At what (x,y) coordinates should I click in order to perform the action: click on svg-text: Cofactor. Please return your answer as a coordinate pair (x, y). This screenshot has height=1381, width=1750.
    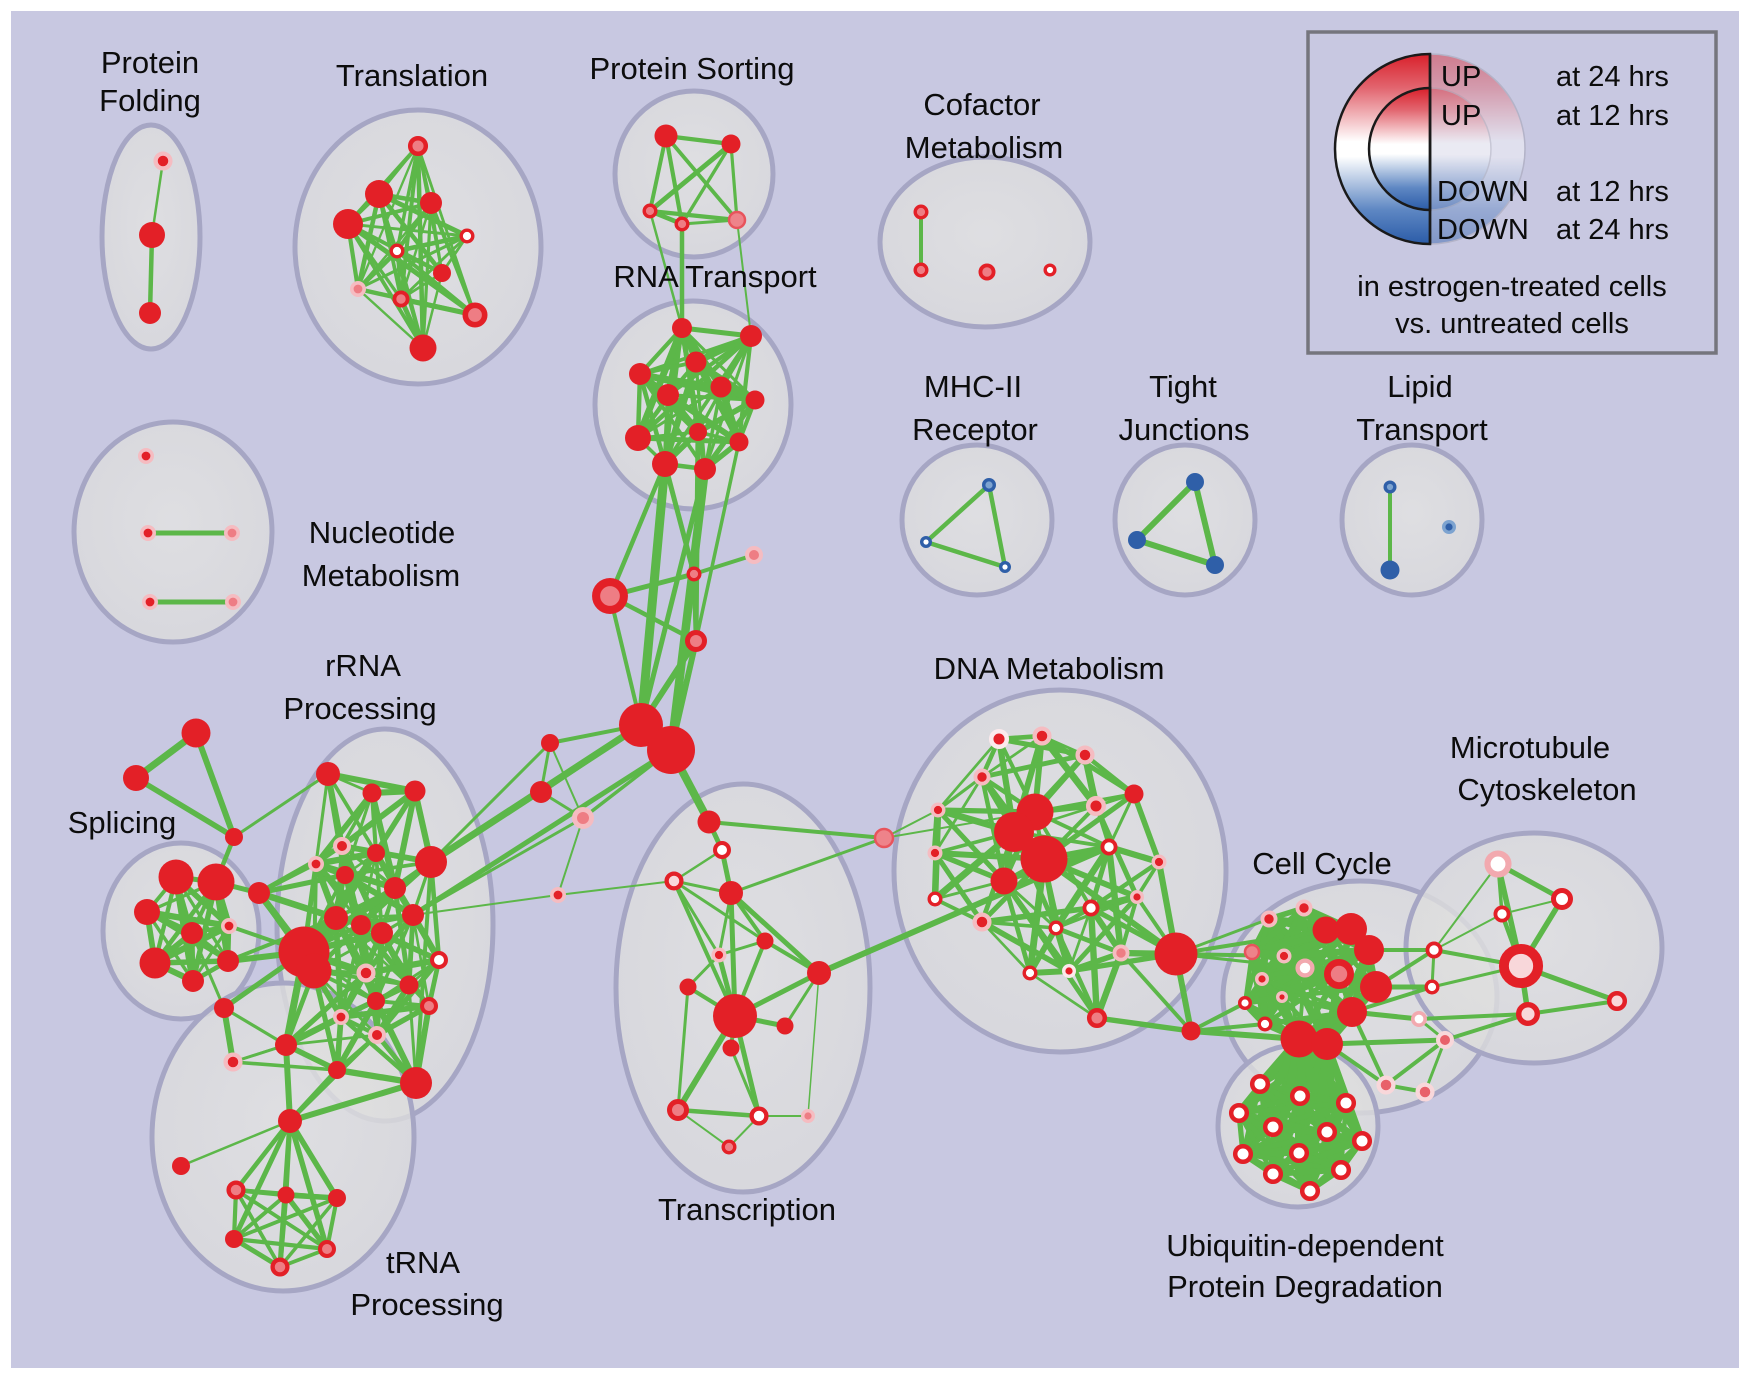
    Looking at the image, I should click on (981, 104).